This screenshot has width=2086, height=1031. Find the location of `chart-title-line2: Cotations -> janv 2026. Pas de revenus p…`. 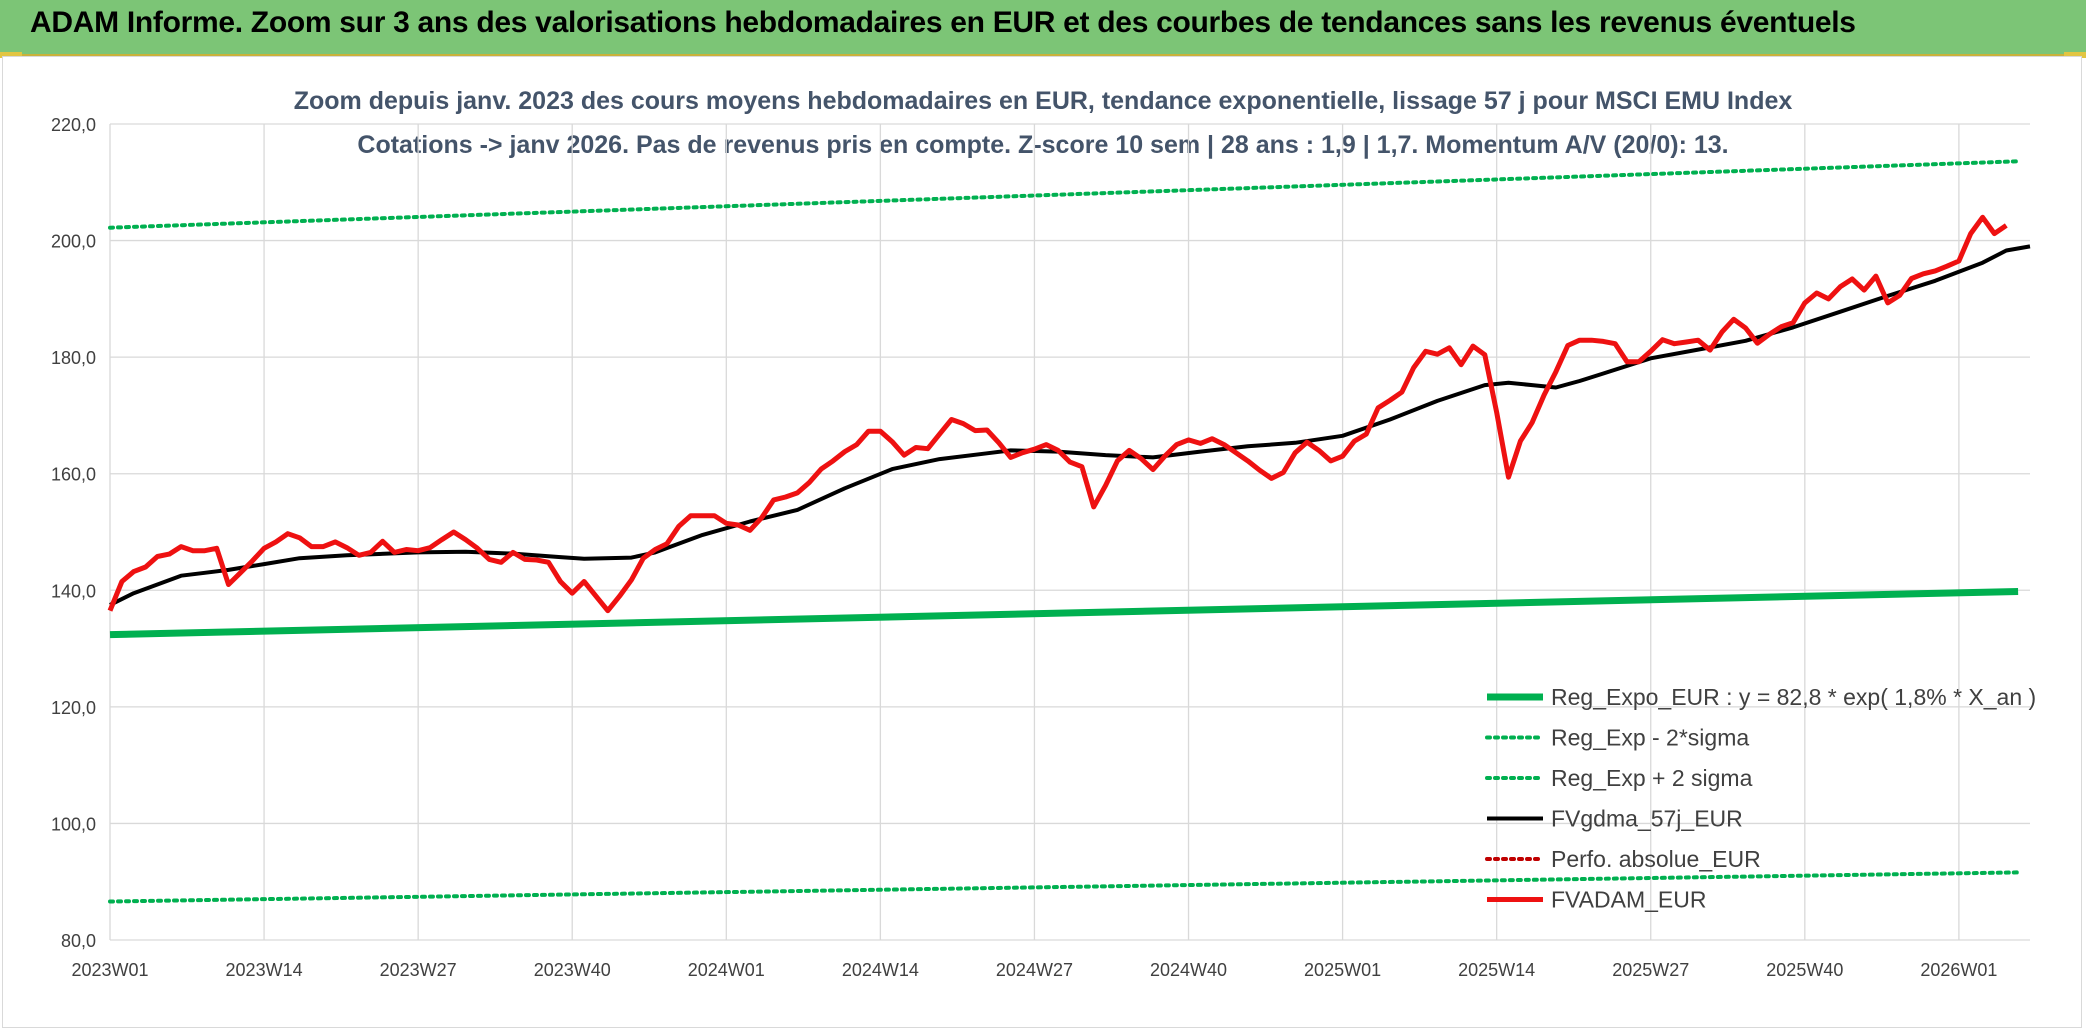

chart-title-line2: Cotations -> janv 2026. Pas de revenus p… is located at coordinates (1042, 145).